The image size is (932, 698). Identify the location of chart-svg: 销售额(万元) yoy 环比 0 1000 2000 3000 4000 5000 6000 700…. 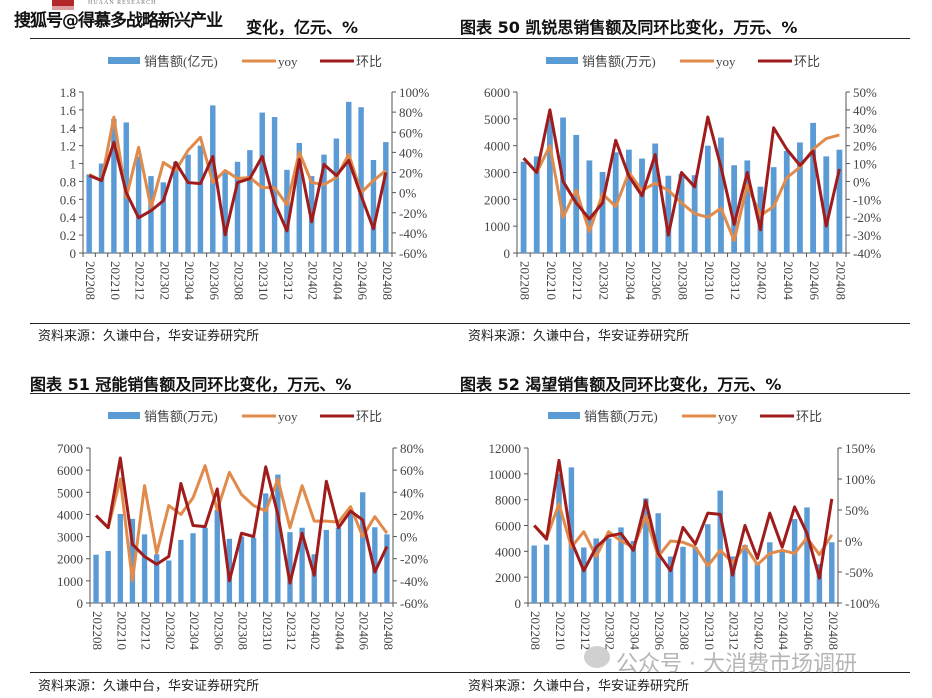
(242, 530).